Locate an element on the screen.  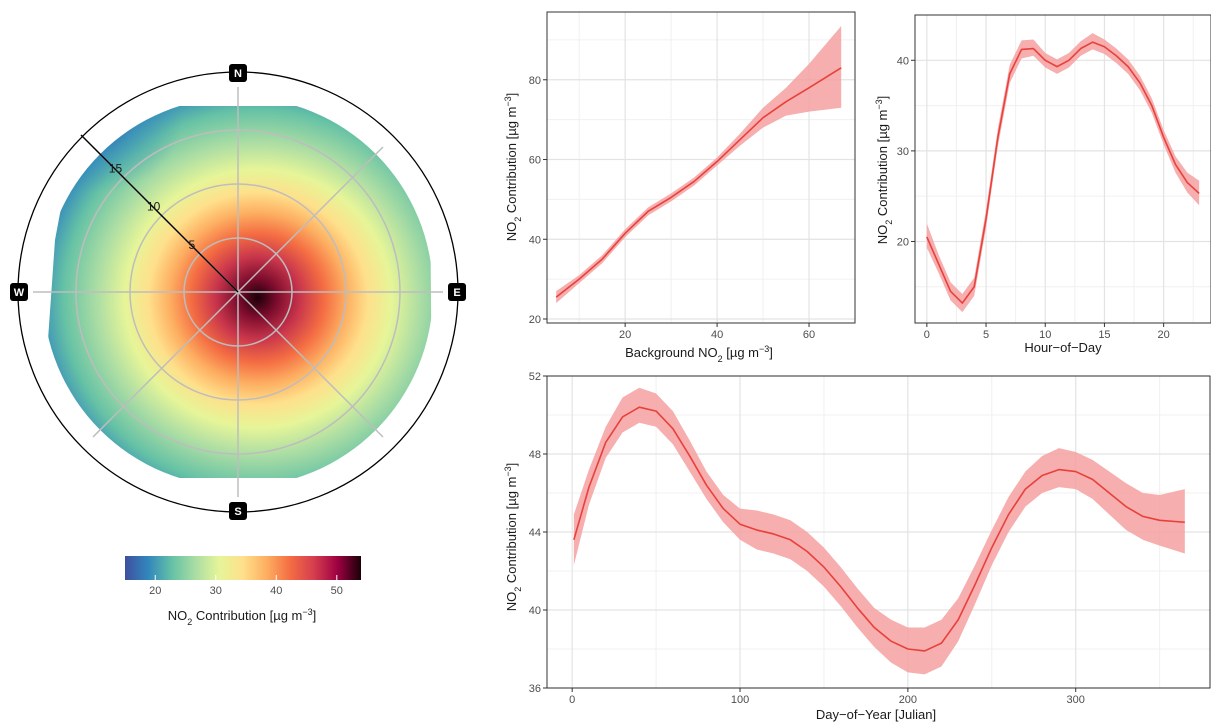
compass-w-box is located at coordinates (19, 292).